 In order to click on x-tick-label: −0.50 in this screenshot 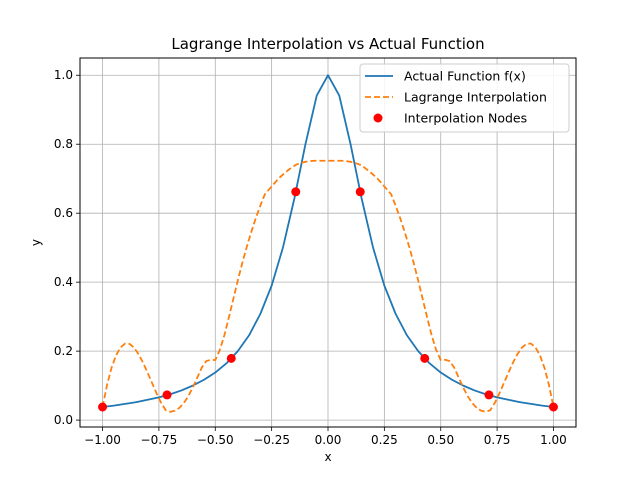, I will do `click(215, 440)`.